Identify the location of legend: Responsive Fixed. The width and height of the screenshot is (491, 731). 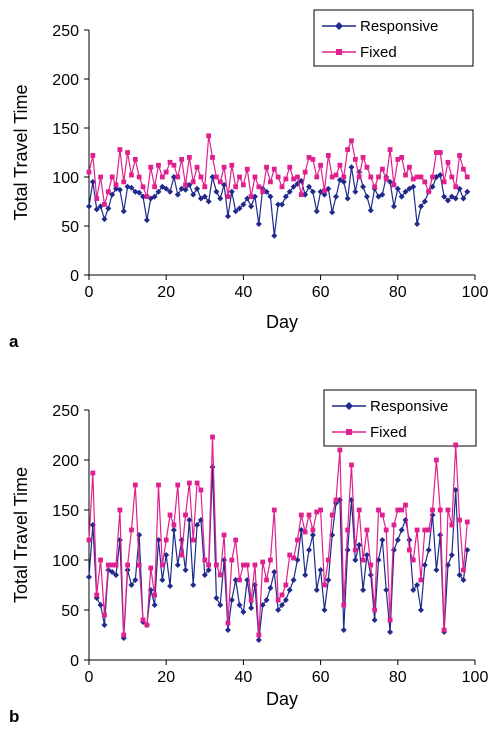
(400, 418).